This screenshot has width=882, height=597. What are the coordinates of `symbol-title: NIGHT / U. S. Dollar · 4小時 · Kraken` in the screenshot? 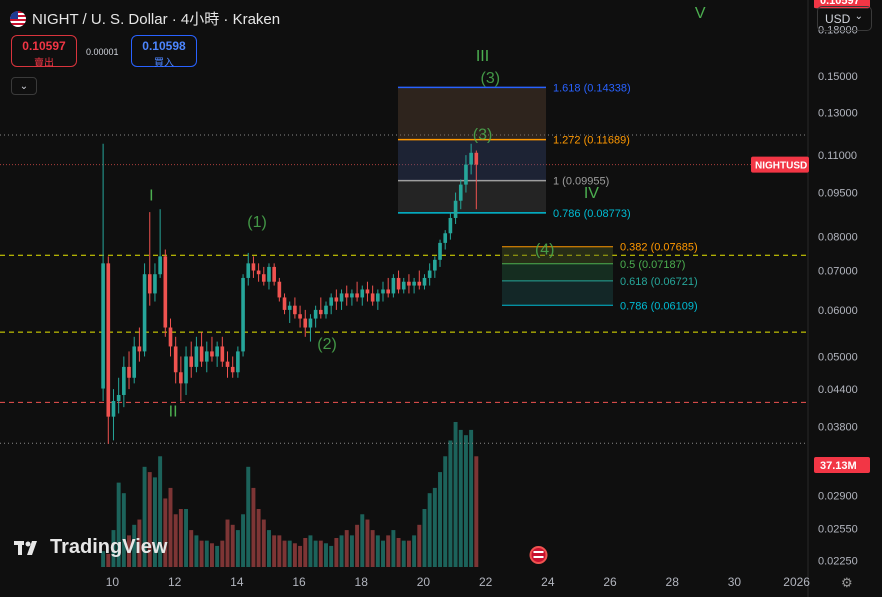 It's located at (156, 19).